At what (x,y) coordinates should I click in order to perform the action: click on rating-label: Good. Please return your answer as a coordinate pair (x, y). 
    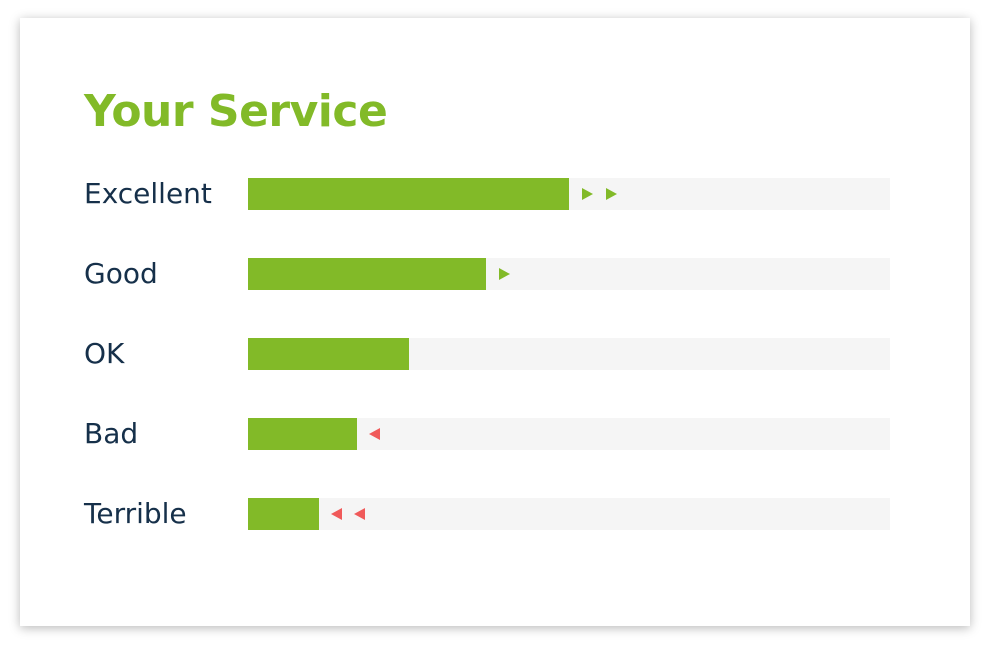
    Looking at the image, I should click on (121, 273).